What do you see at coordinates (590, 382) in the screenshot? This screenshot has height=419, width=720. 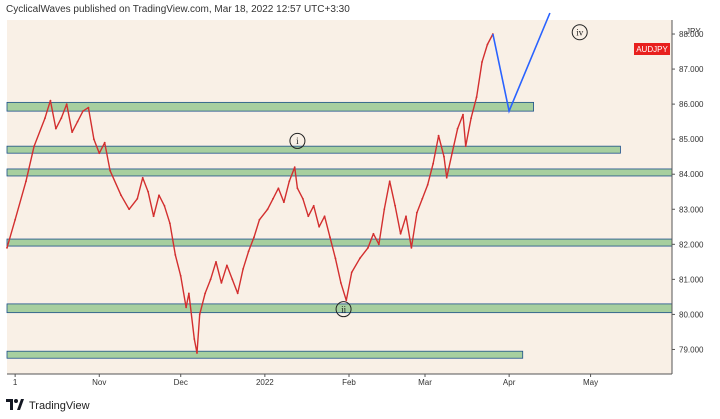 I see `x-tick-label: May` at bounding box center [590, 382].